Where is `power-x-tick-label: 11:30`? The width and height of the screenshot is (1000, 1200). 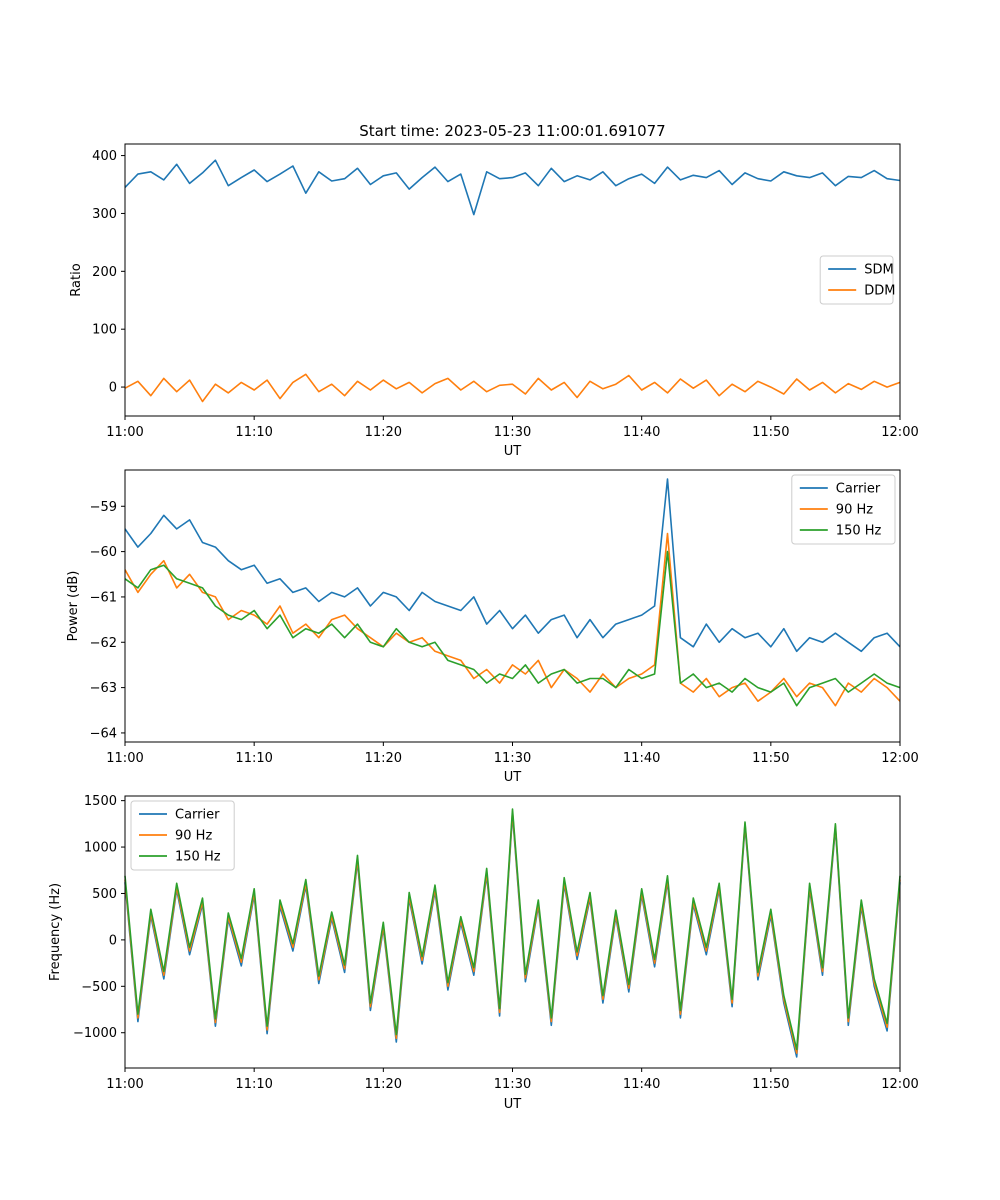
power-x-tick-label: 11:30 is located at coordinates (512, 758).